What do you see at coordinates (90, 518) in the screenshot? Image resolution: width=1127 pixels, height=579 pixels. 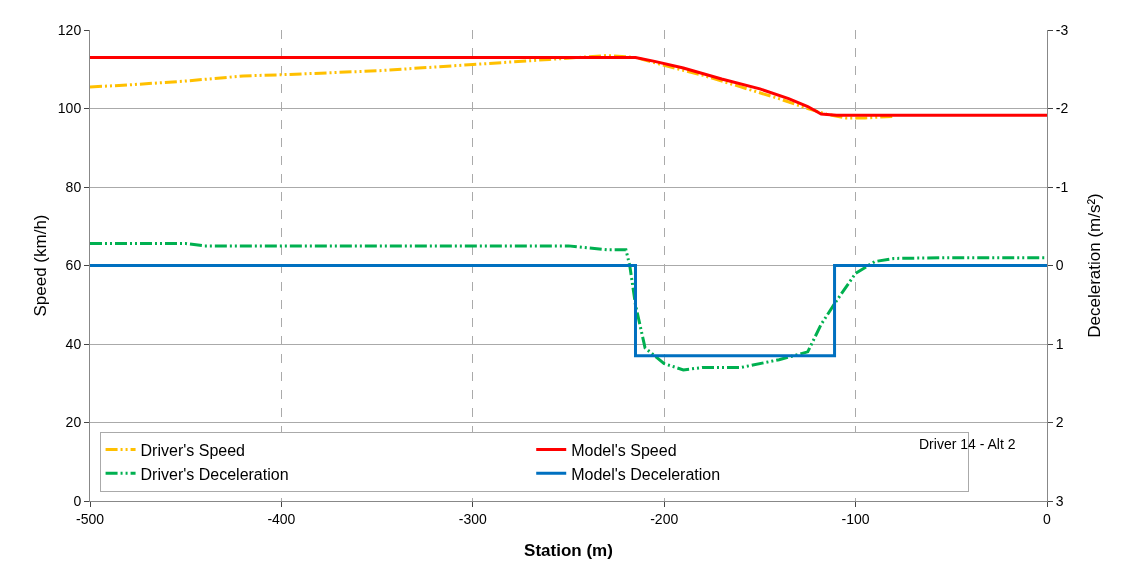 I see `x-tick-label: -500` at bounding box center [90, 518].